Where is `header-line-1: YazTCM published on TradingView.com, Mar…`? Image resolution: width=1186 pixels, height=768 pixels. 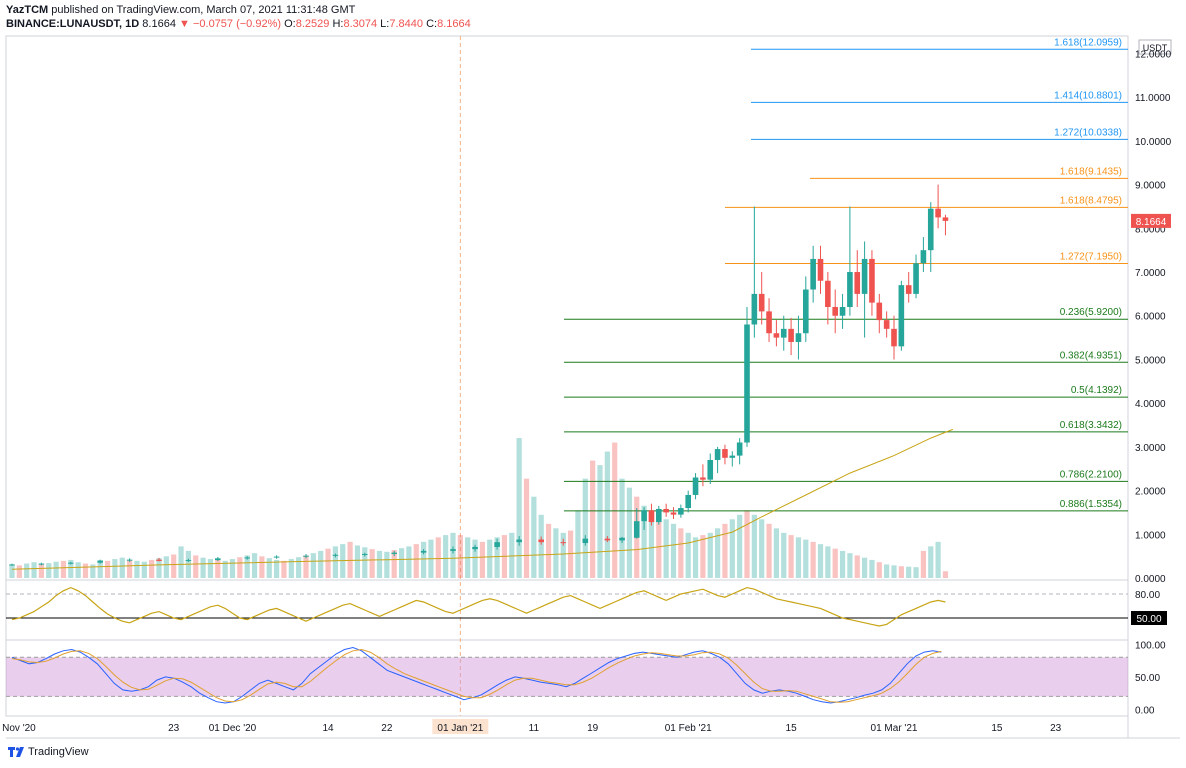 header-line-1: YazTCM published on TradingView.com, Mar… is located at coordinates (180, 10).